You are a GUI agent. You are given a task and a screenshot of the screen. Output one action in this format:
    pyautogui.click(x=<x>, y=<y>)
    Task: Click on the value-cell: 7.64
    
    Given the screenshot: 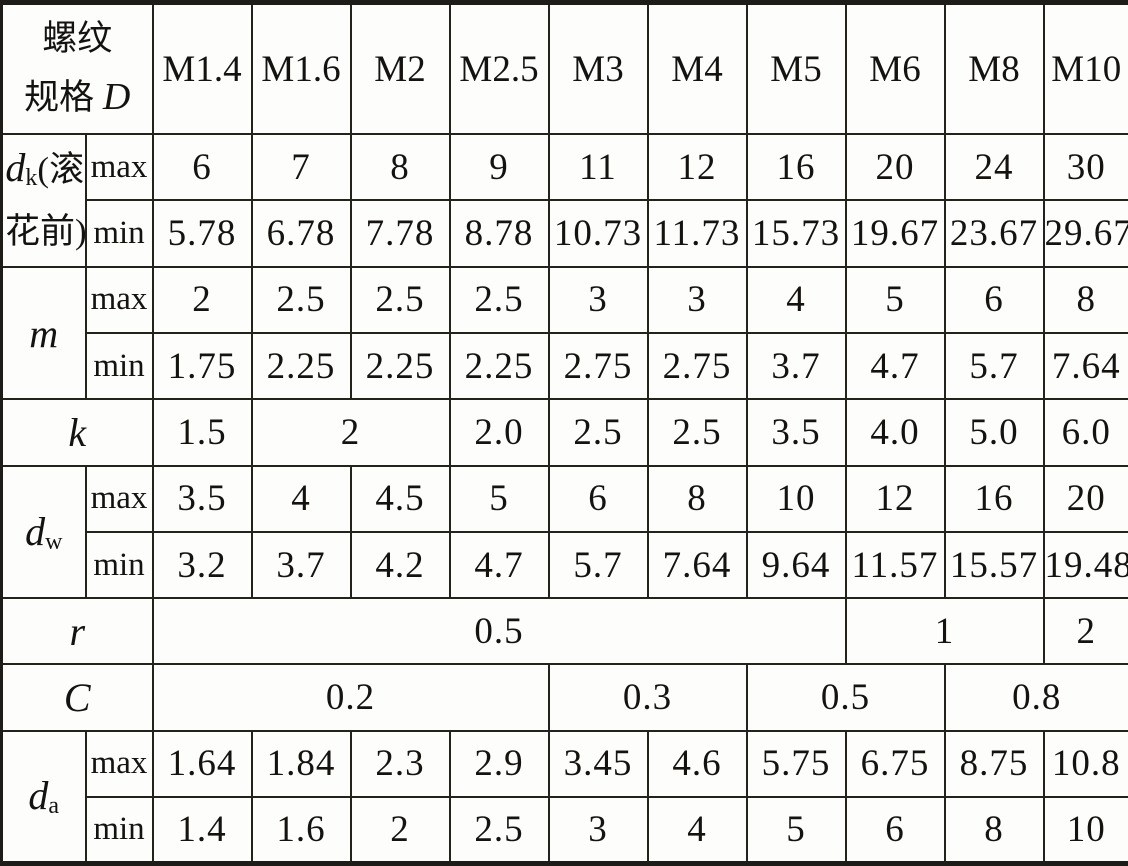 What is the action you would take?
    pyautogui.click(x=1085, y=366)
    